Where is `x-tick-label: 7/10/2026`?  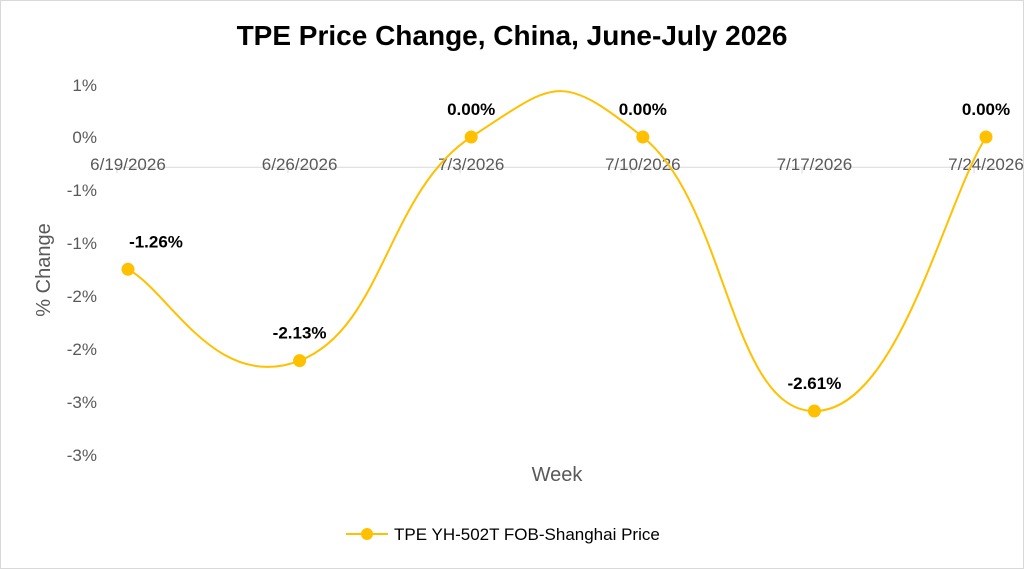 x-tick-label: 7/10/2026 is located at coordinates (643, 164).